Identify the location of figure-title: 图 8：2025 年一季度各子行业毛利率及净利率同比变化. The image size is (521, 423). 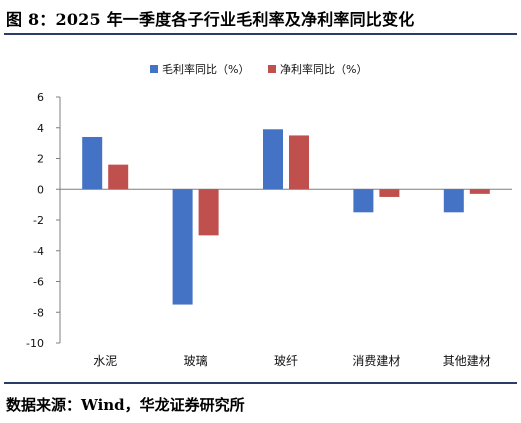
(210, 19).